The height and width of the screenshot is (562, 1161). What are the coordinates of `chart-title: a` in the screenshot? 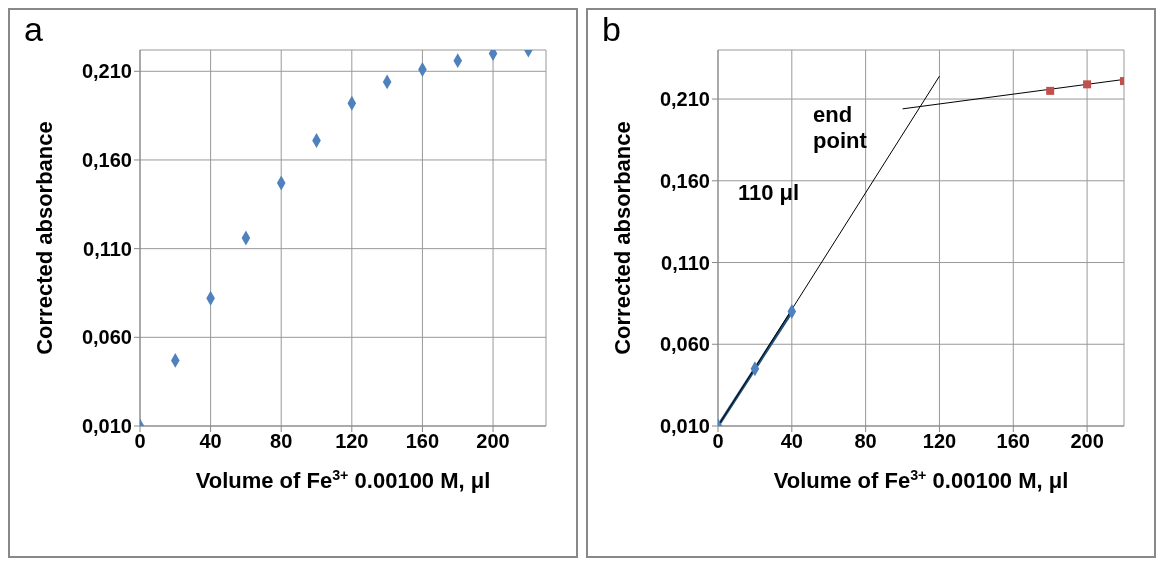 It's located at (33, 29).